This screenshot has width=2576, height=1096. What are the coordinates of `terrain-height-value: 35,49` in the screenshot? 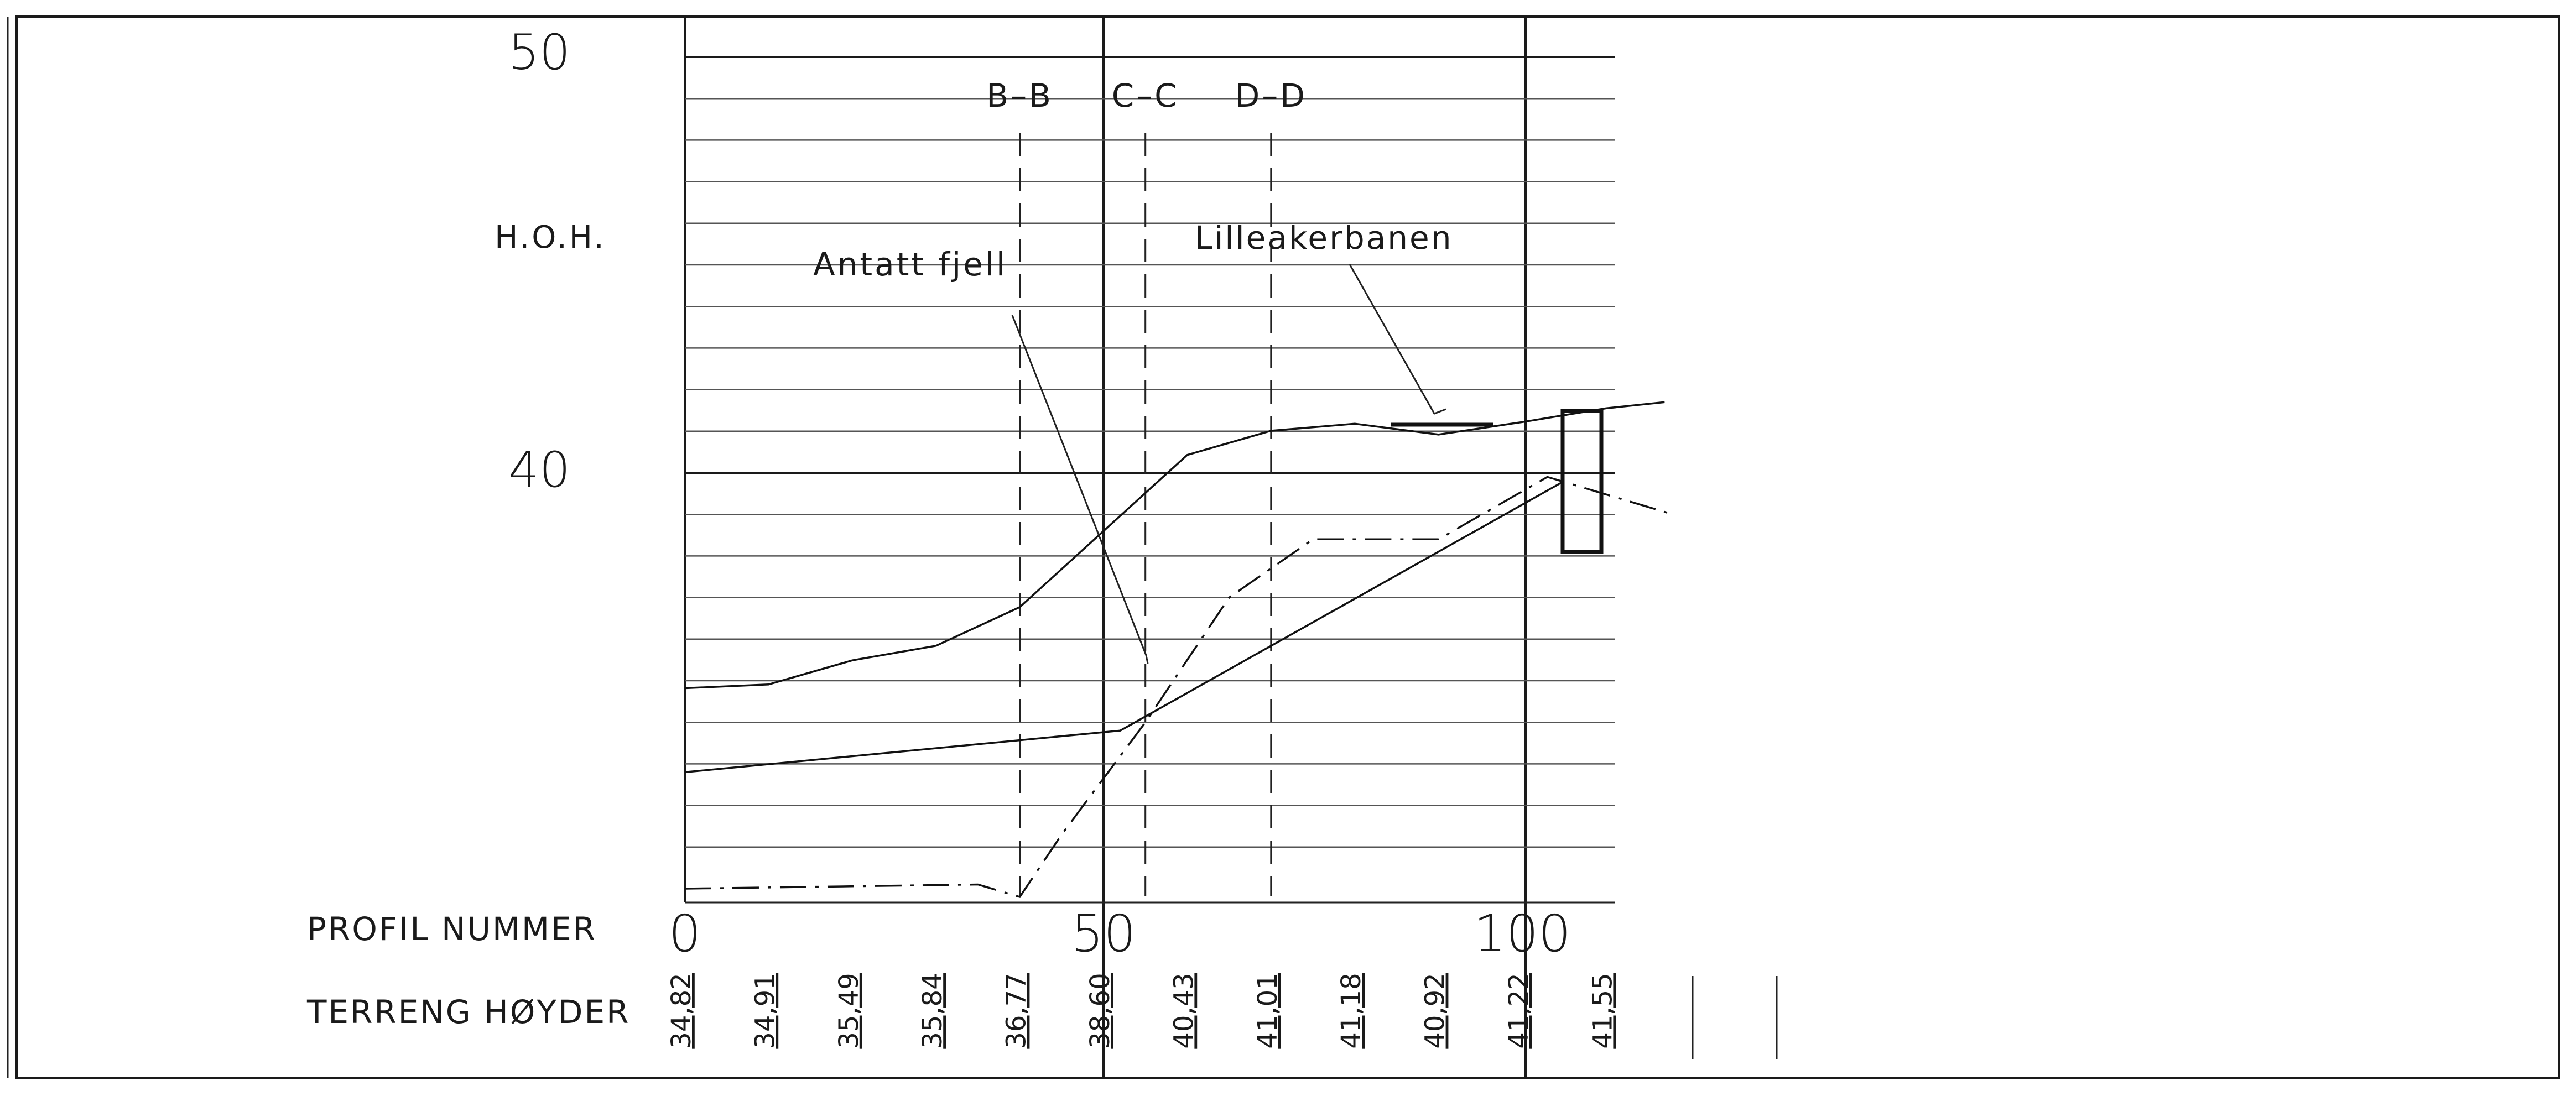 It's located at (850, 1010).